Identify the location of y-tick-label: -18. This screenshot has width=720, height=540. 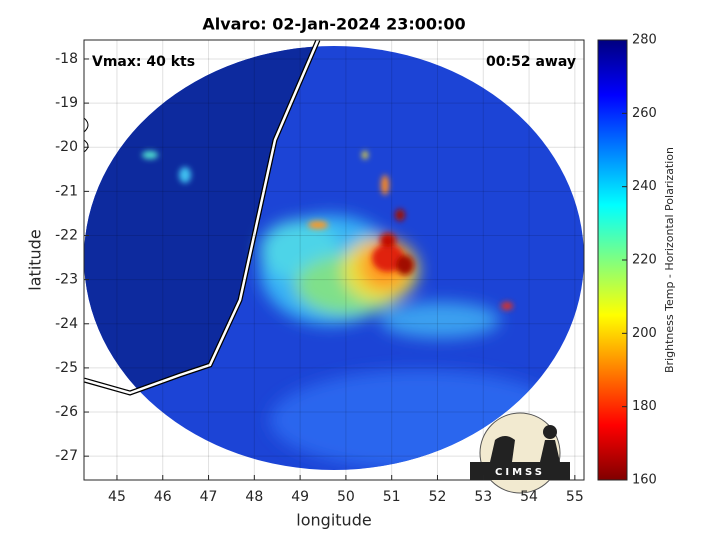
(66, 59).